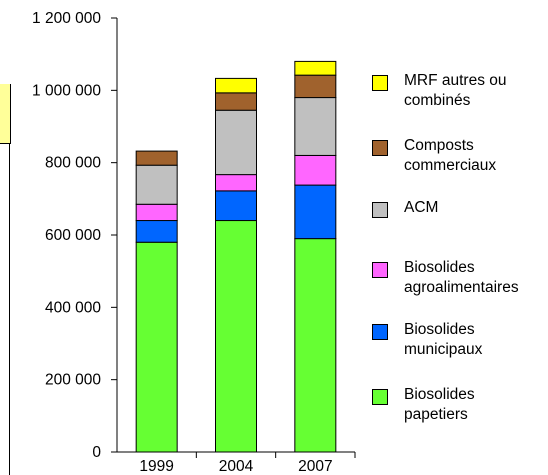 The width and height of the screenshot is (548, 475). What do you see at coordinates (73, 235) in the screenshot?
I see `y-tick-label: 600 000` at bounding box center [73, 235].